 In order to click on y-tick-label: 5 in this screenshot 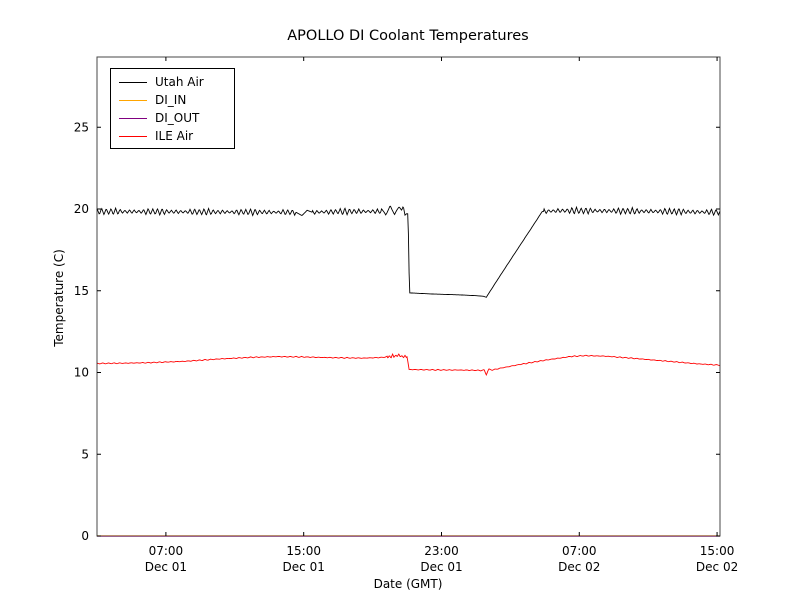, I will do `click(85, 454)`.